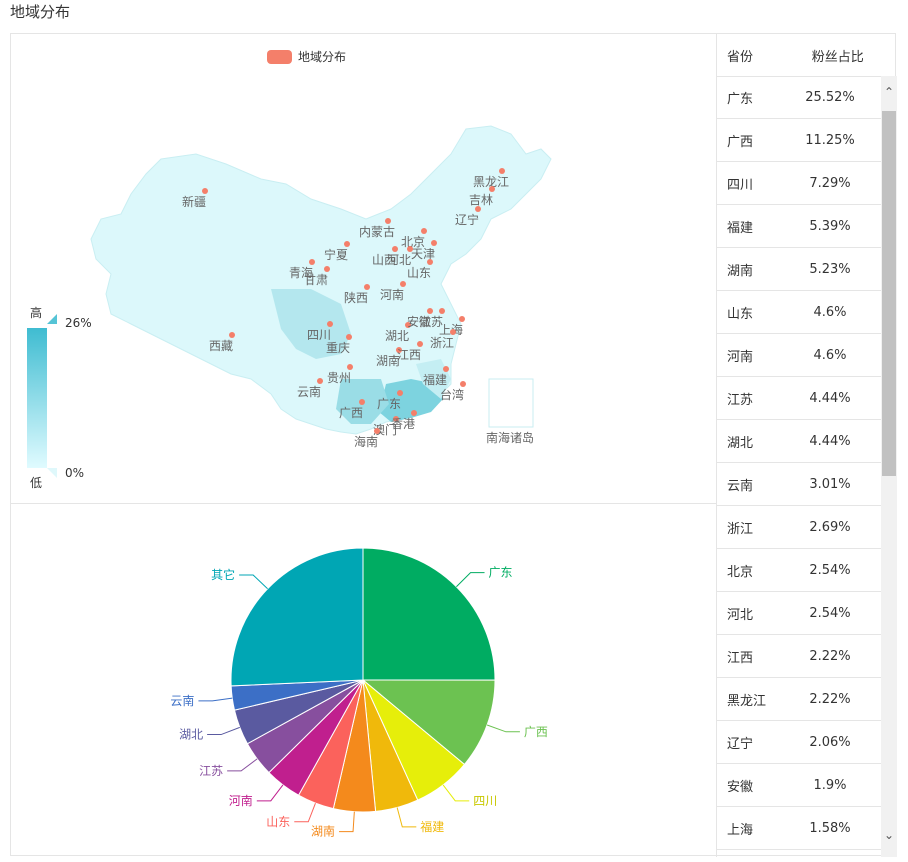 Image resolution: width=908 pixels, height=862 pixels. I want to click on visual-map: 高 26% 0% 低, so click(59, 406).